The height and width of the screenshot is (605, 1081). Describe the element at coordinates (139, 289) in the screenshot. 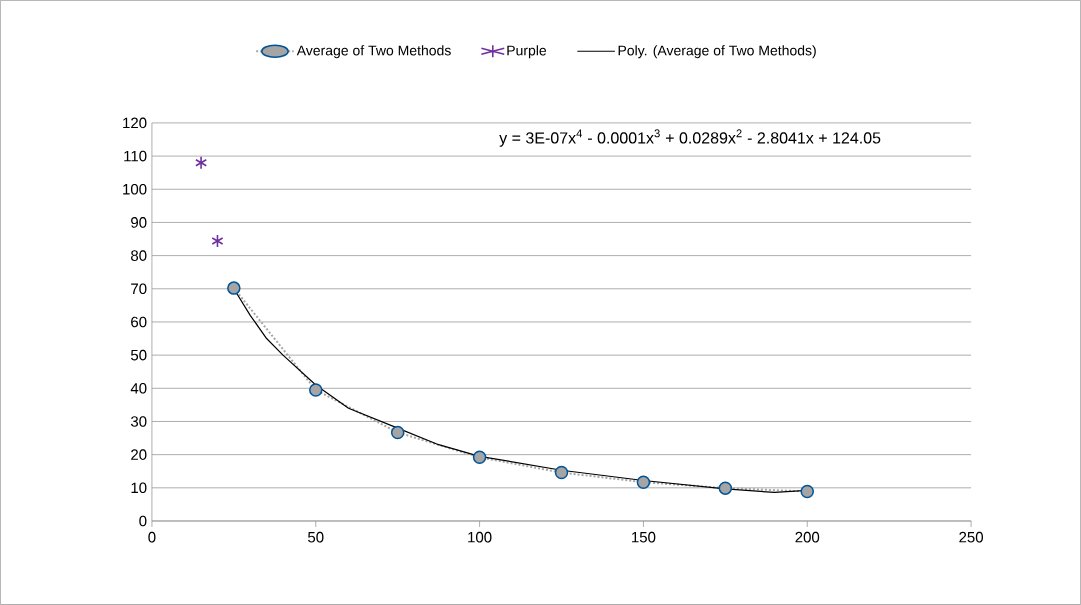

I see `y-tick-label: 70` at that location.